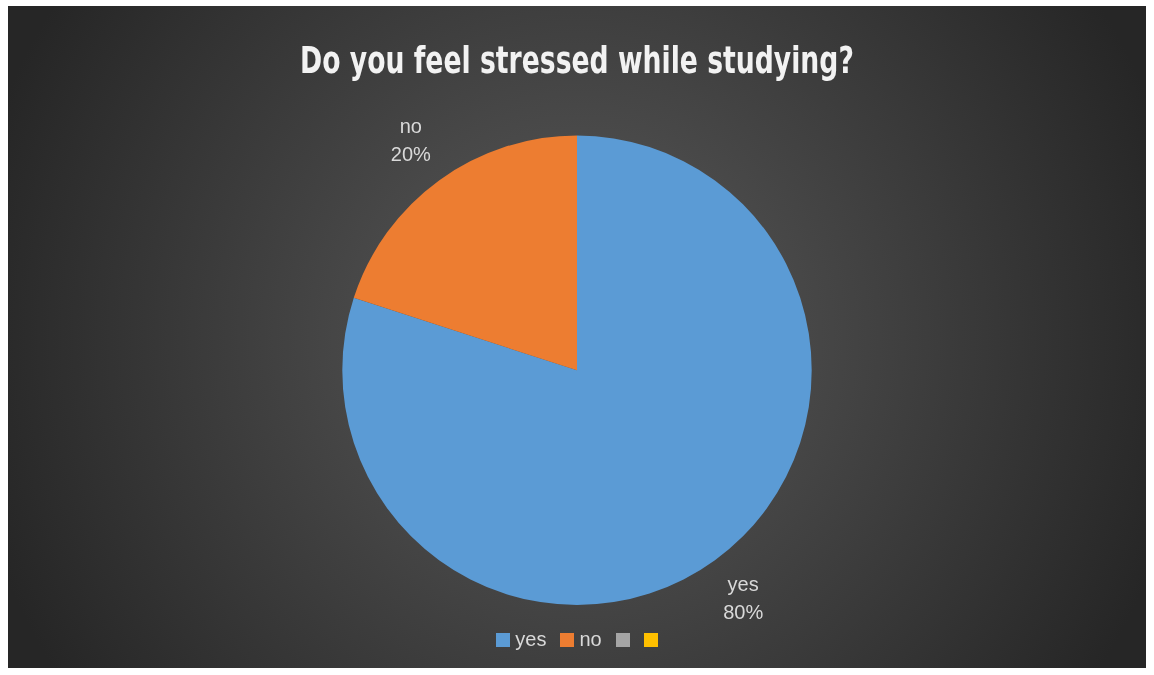 The height and width of the screenshot is (675, 1154). I want to click on legend-label: no, so click(590, 639).